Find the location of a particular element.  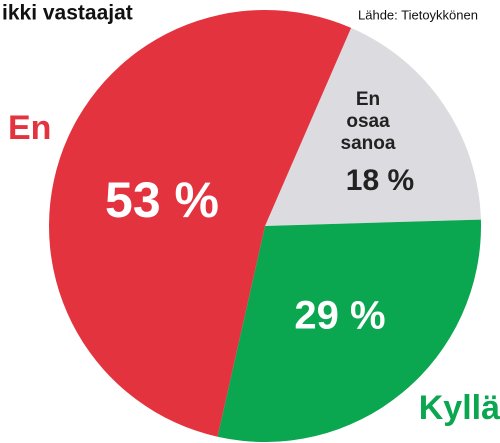

value-label: 18 % is located at coordinates (380, 180).